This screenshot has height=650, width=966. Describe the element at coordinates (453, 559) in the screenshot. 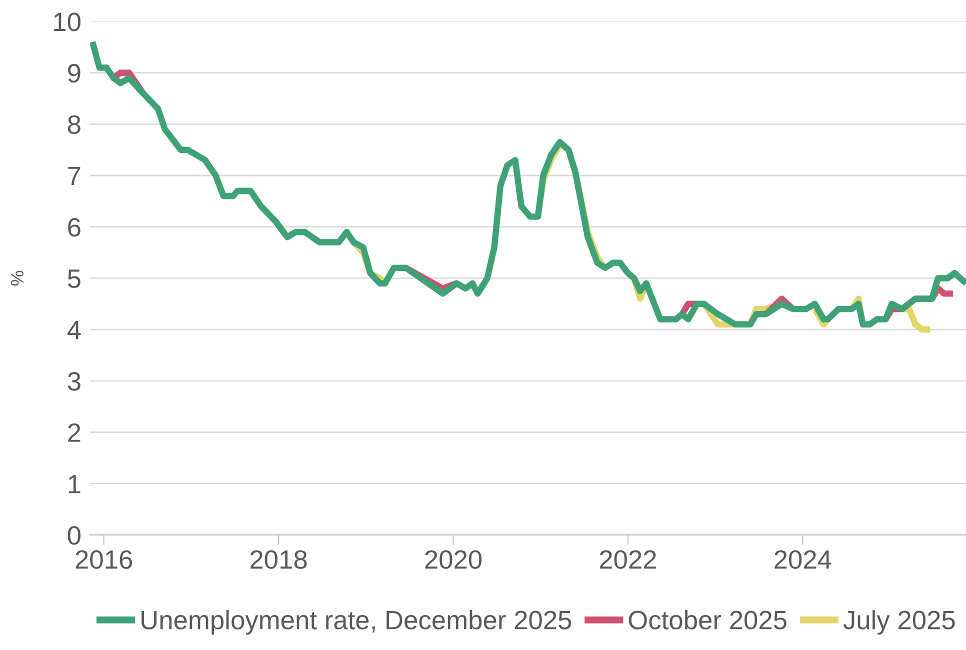

I see `x-tick-label: 2020` at that location.